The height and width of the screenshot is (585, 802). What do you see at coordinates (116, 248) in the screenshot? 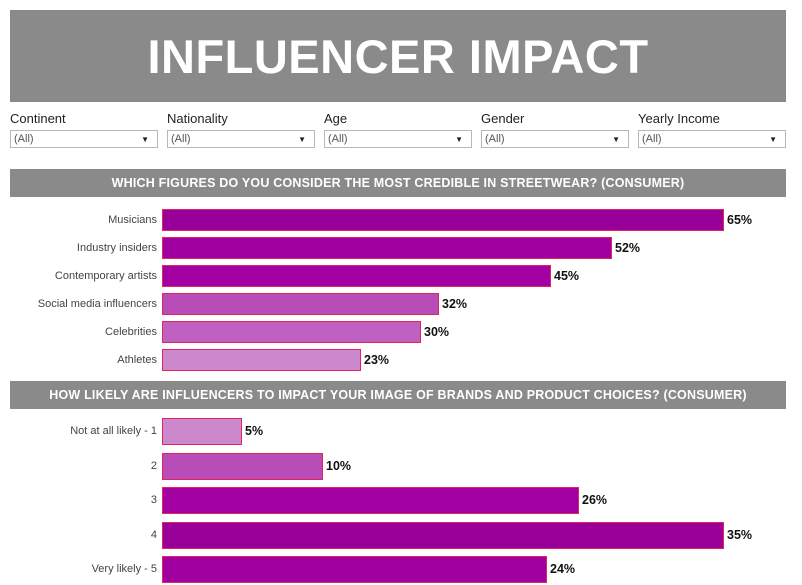
I see `category-label: Industry insiders` at bounding box center [116, 248].